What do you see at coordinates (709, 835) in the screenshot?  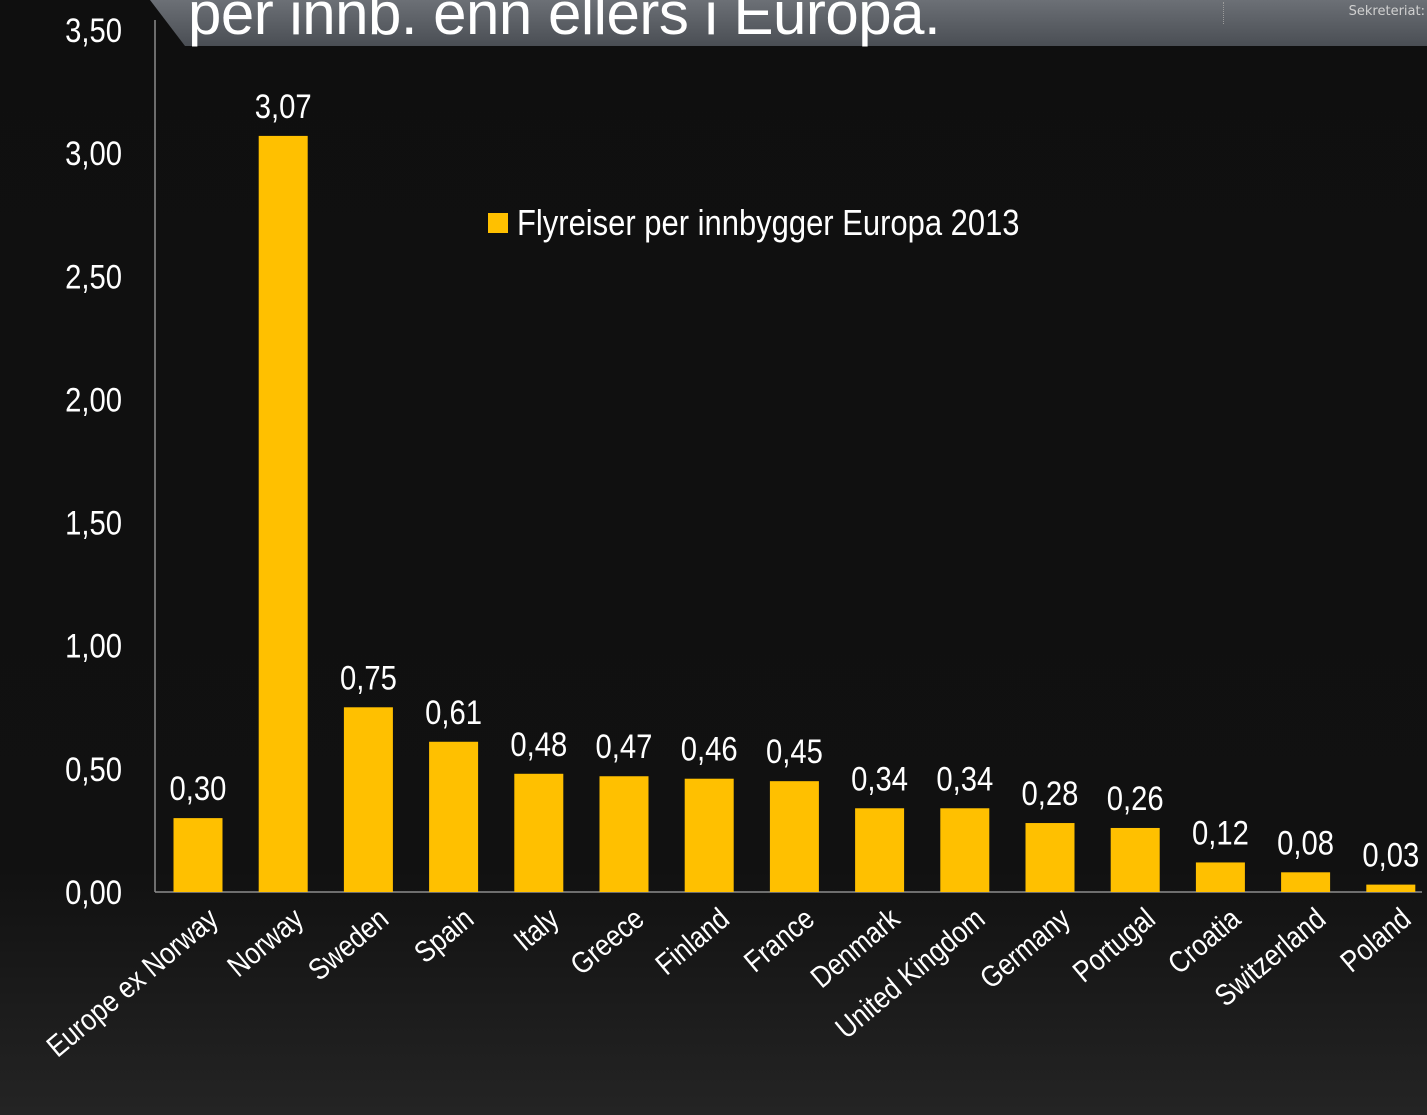 I see `bar-finland` at bounding box center [709, 835].